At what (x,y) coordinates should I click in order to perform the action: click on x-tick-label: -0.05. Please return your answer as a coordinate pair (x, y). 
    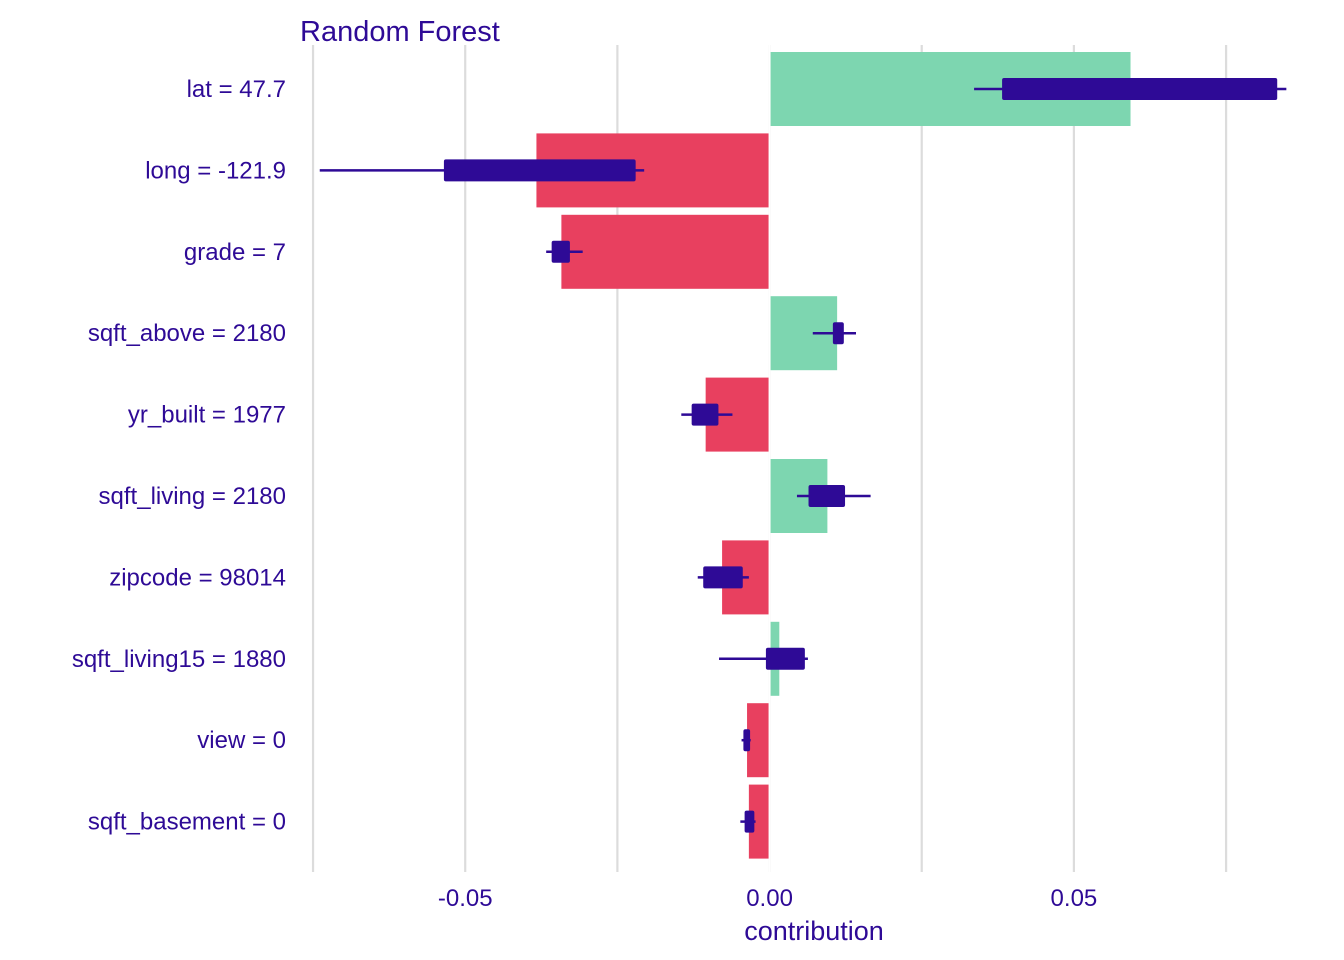
    Looking at the image, I should click on (465, 898).